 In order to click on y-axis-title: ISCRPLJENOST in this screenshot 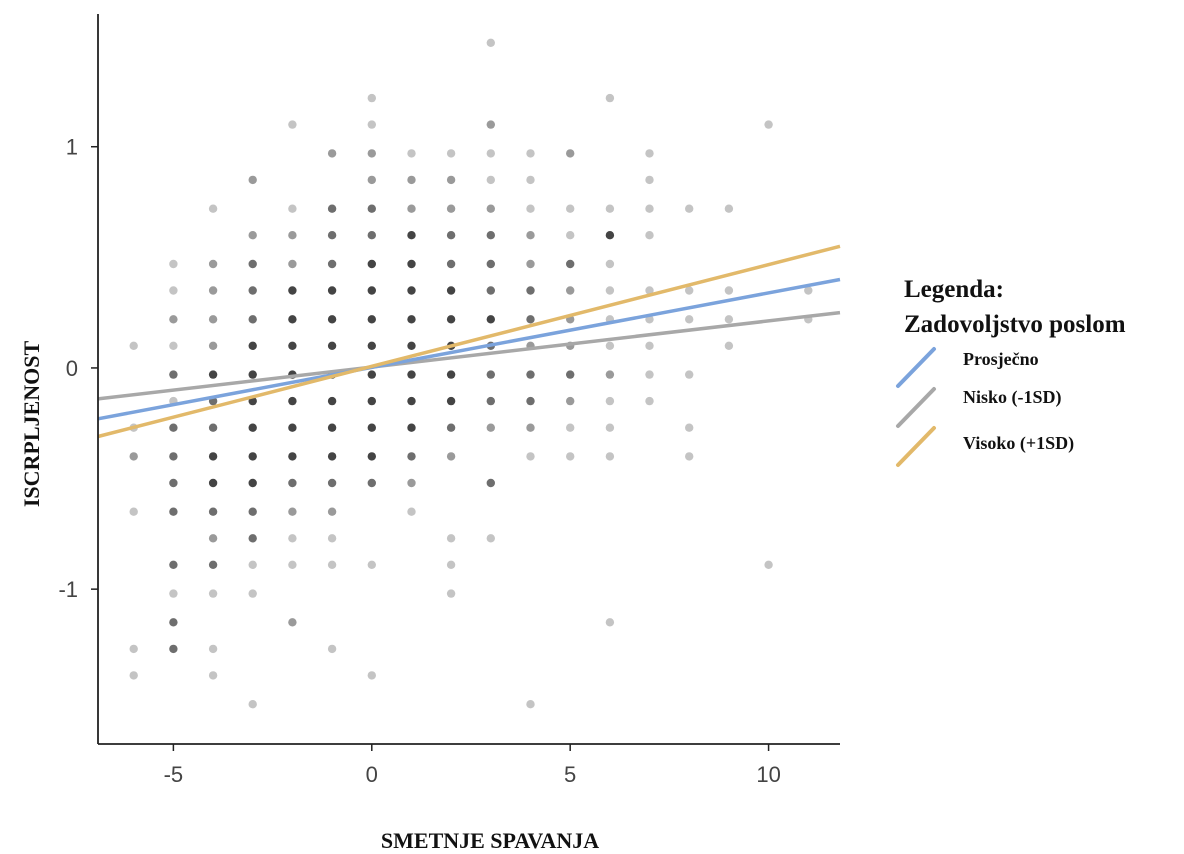, I will do `click(31, 424)`.